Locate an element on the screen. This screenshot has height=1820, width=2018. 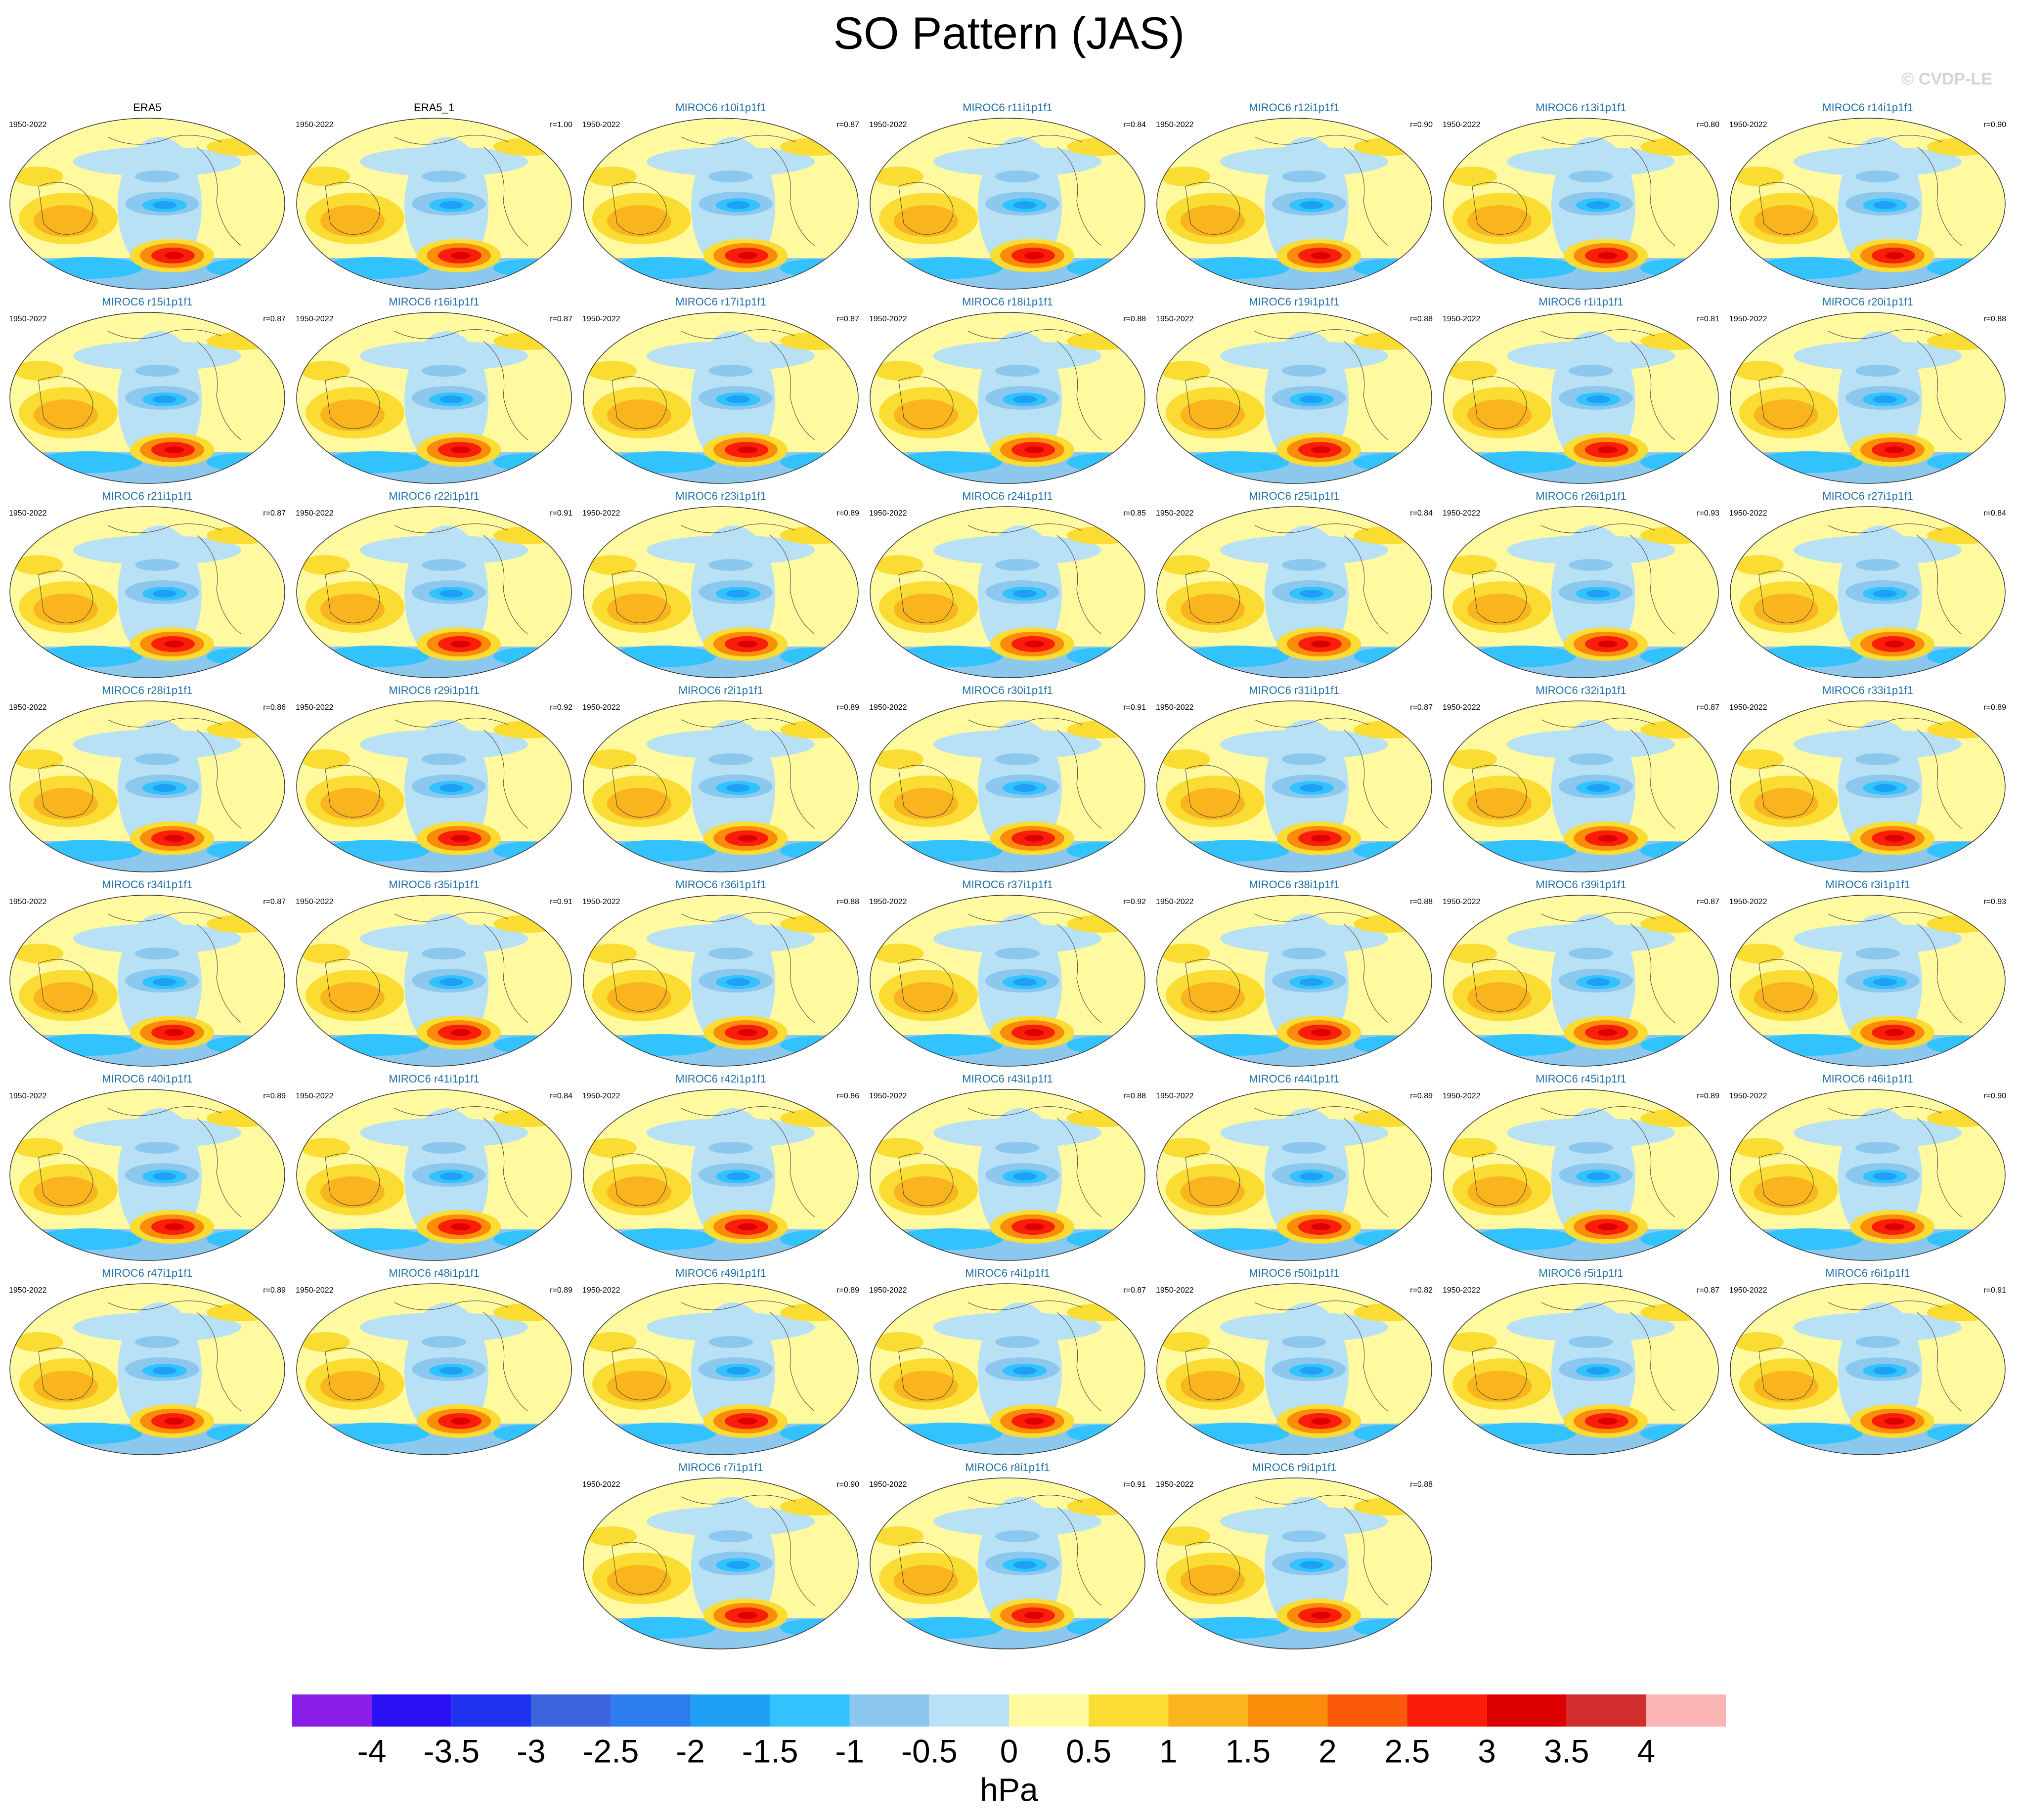
colorbar-tick-label: 3.5 is located at coordinates (1566, 1751).